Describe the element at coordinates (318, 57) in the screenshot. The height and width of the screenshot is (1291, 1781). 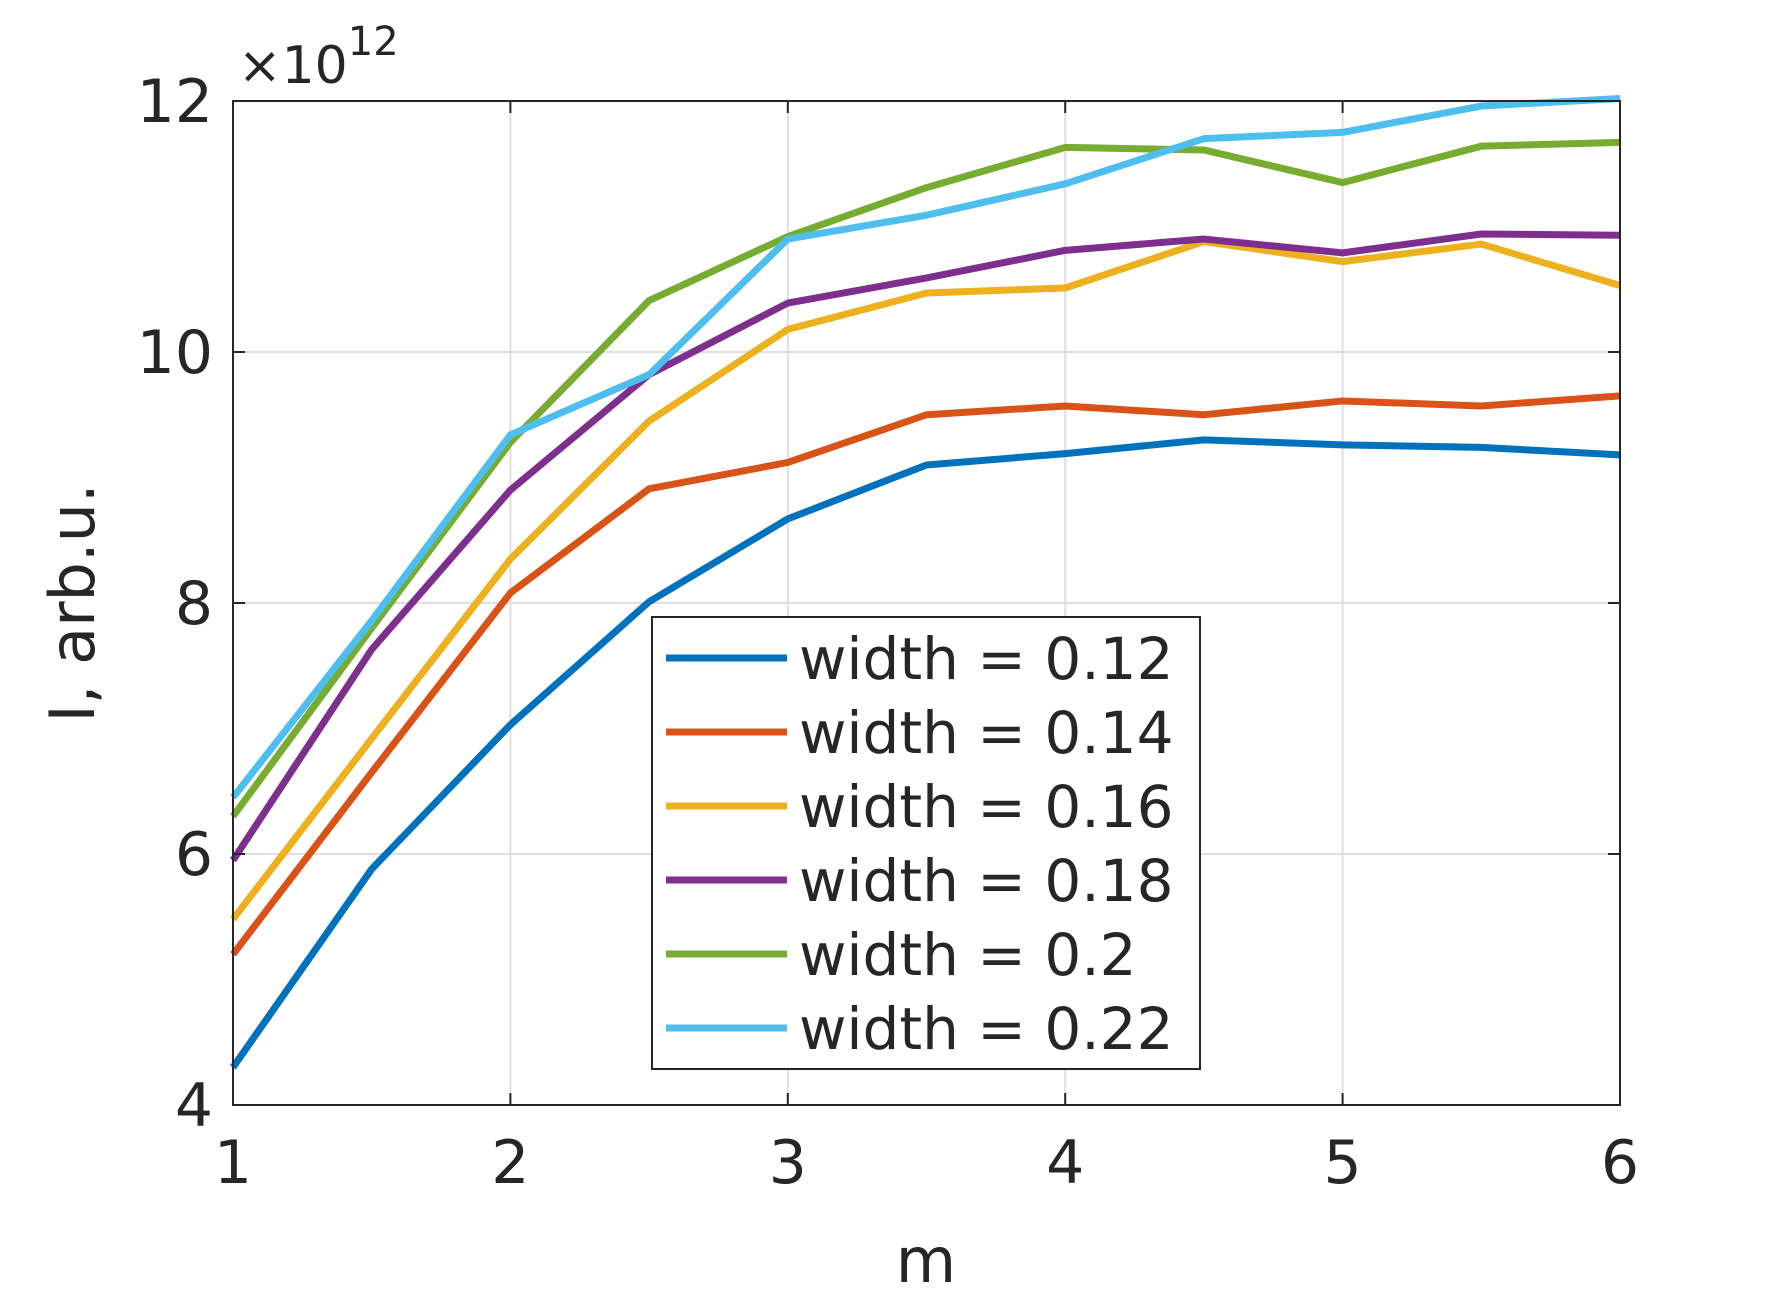
I see `y-exponent-label: ×10¹²` at that location.